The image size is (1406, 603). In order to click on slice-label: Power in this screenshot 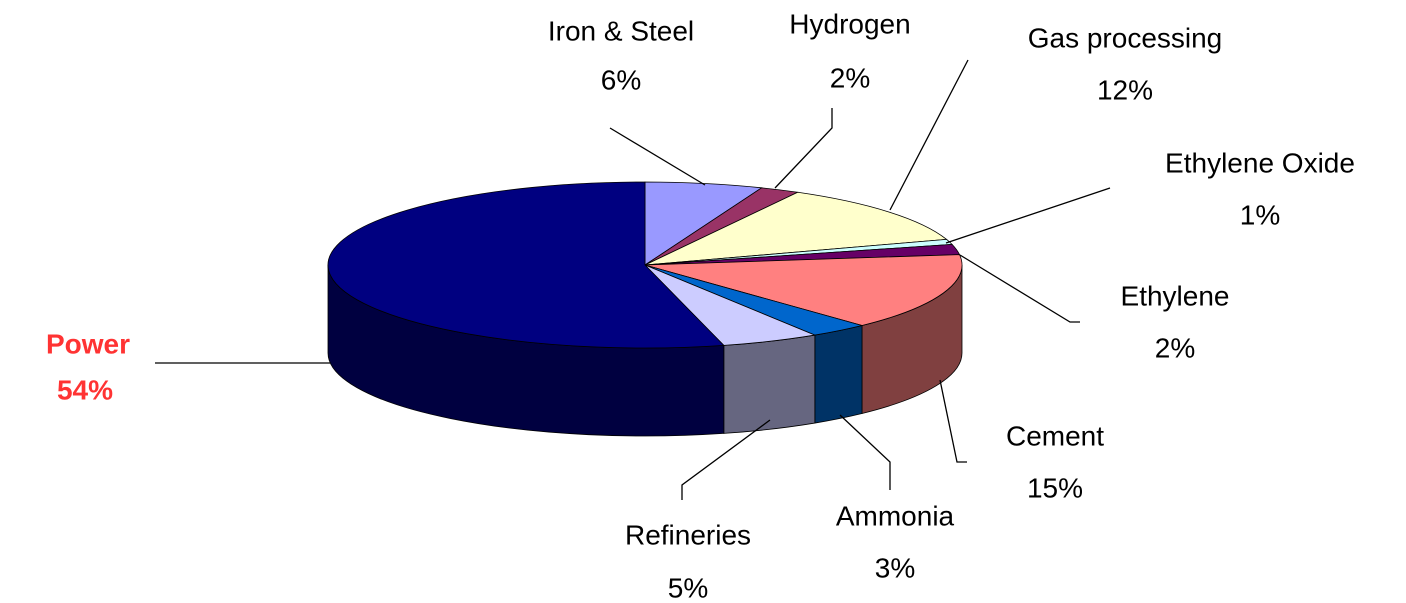, I will do `click(88, 343)`.